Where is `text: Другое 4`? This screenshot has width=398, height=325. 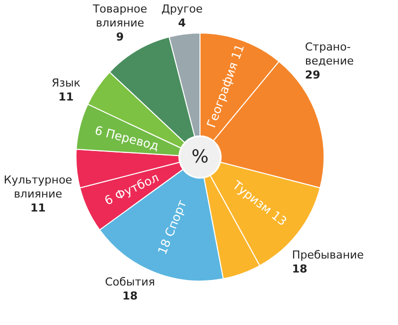 text: Другое 4 is located at coordinates (182, 16).